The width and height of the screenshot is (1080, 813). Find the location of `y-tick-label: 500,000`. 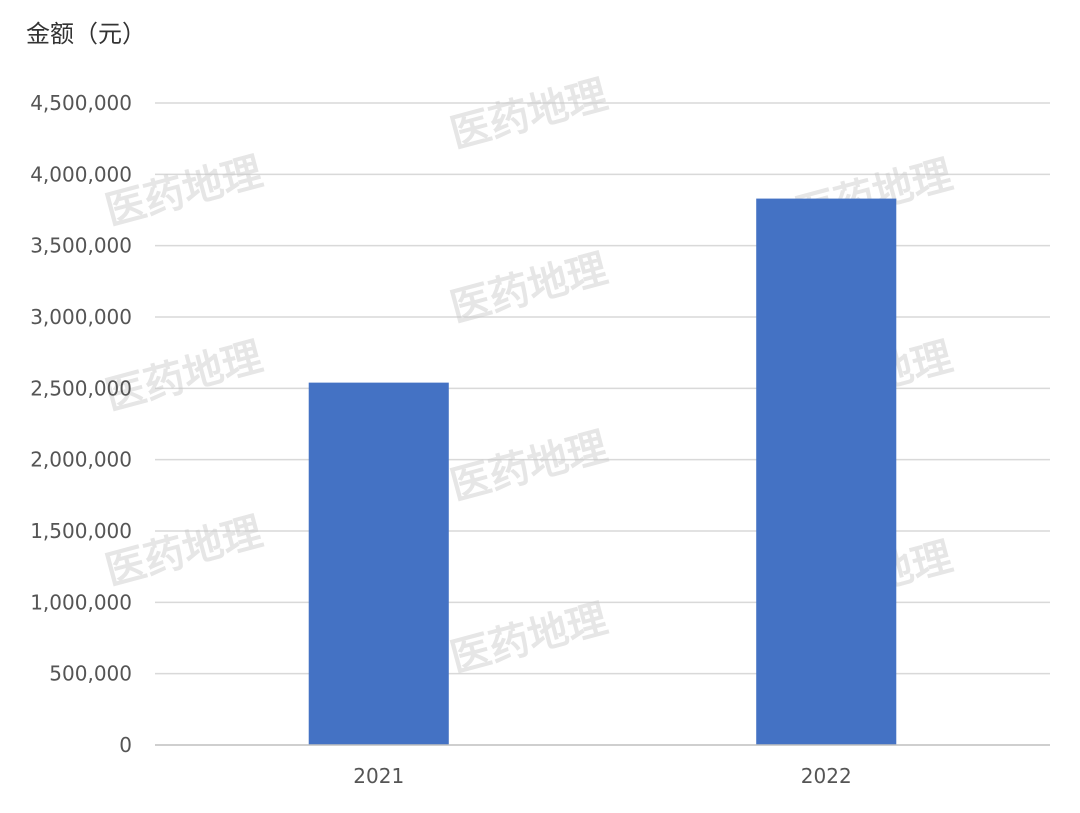

y-tick-label: 500,000 is located at coordinates (90, 674).